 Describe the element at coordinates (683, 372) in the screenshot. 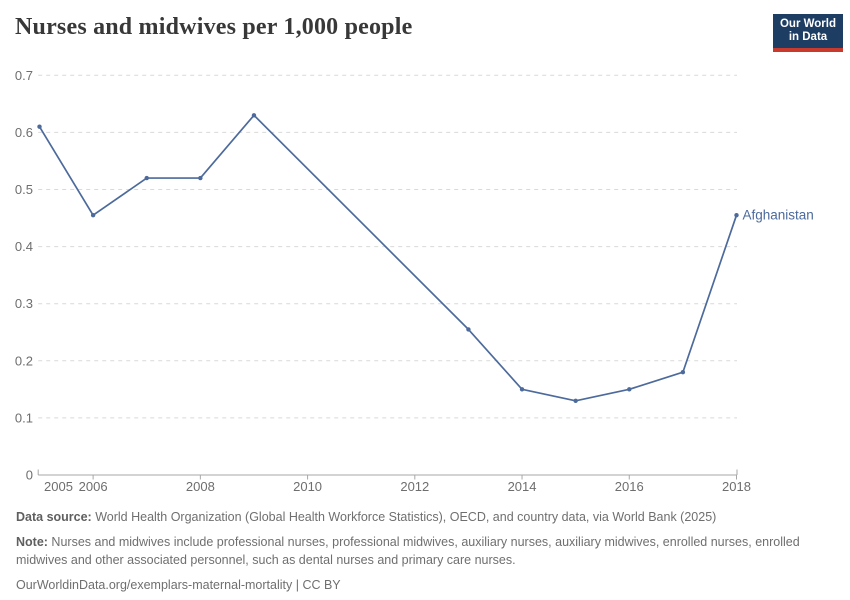

I see `data-point-2017` at that location.